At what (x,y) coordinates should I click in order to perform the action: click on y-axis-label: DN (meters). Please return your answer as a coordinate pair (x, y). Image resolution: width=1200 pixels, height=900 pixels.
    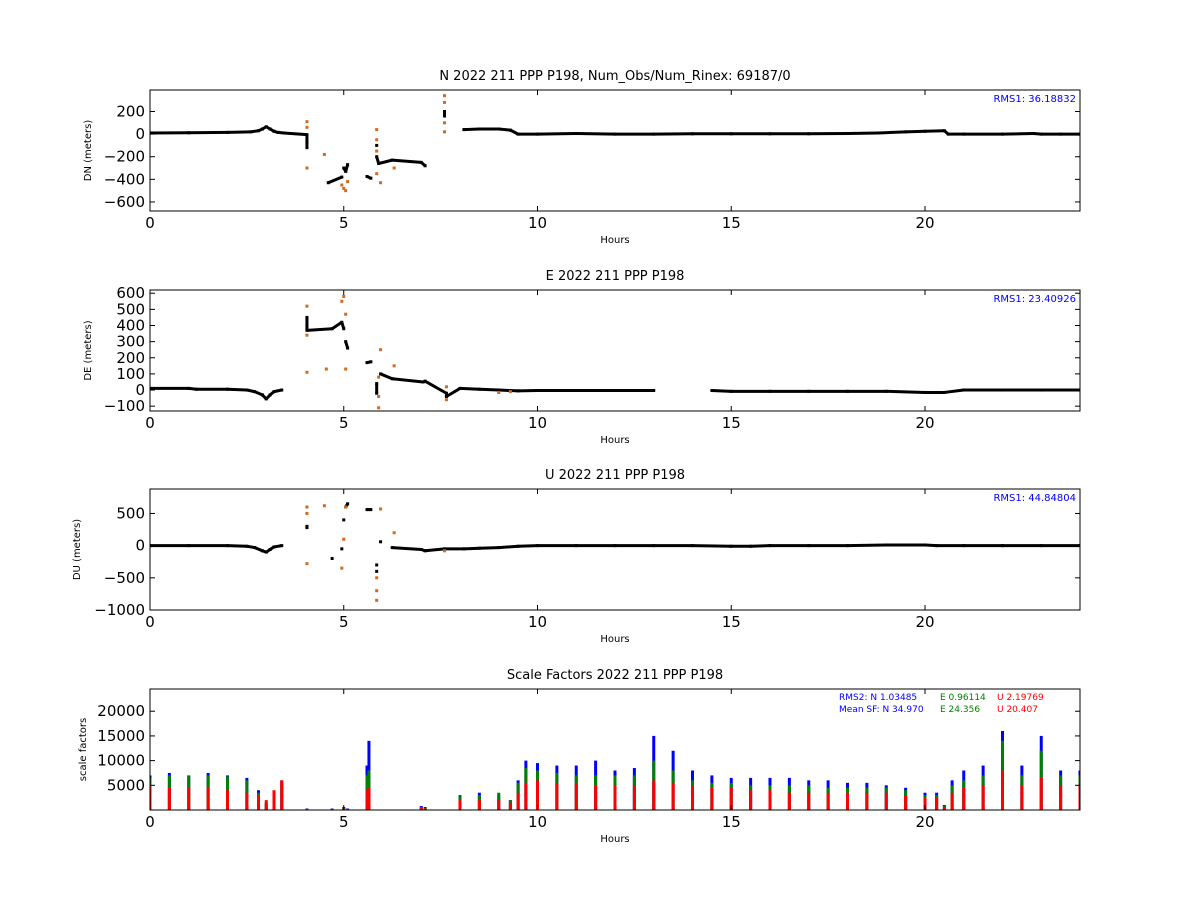
    Looking at the image, I should click on (88, 151).